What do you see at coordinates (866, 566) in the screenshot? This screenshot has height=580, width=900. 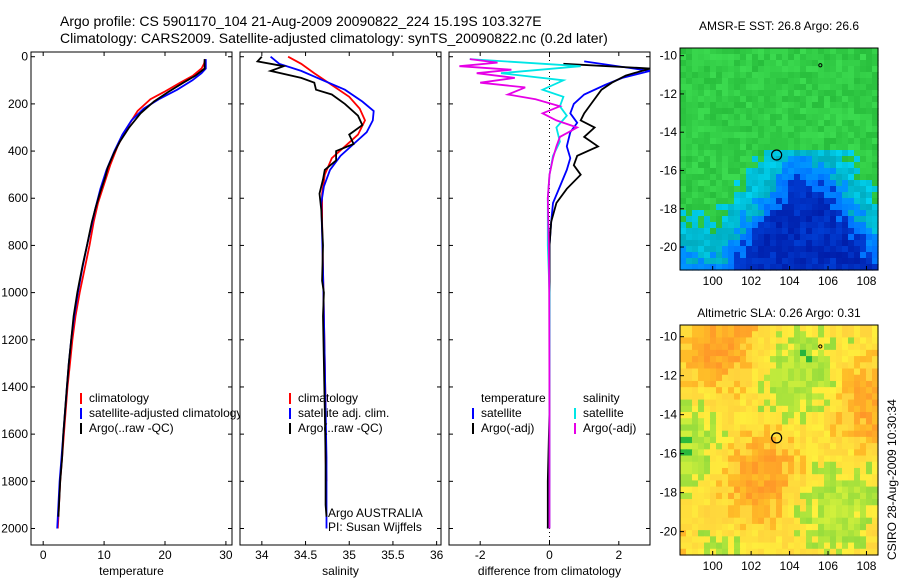 I see `map-lon-tick-label: 108` at bounding box center [866, 566].